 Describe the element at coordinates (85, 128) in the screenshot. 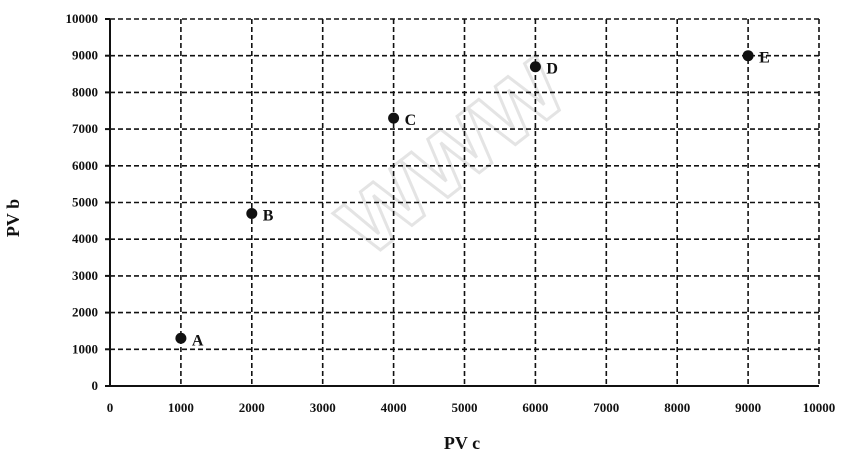

I see `y-tick-label: 7000` at that location.